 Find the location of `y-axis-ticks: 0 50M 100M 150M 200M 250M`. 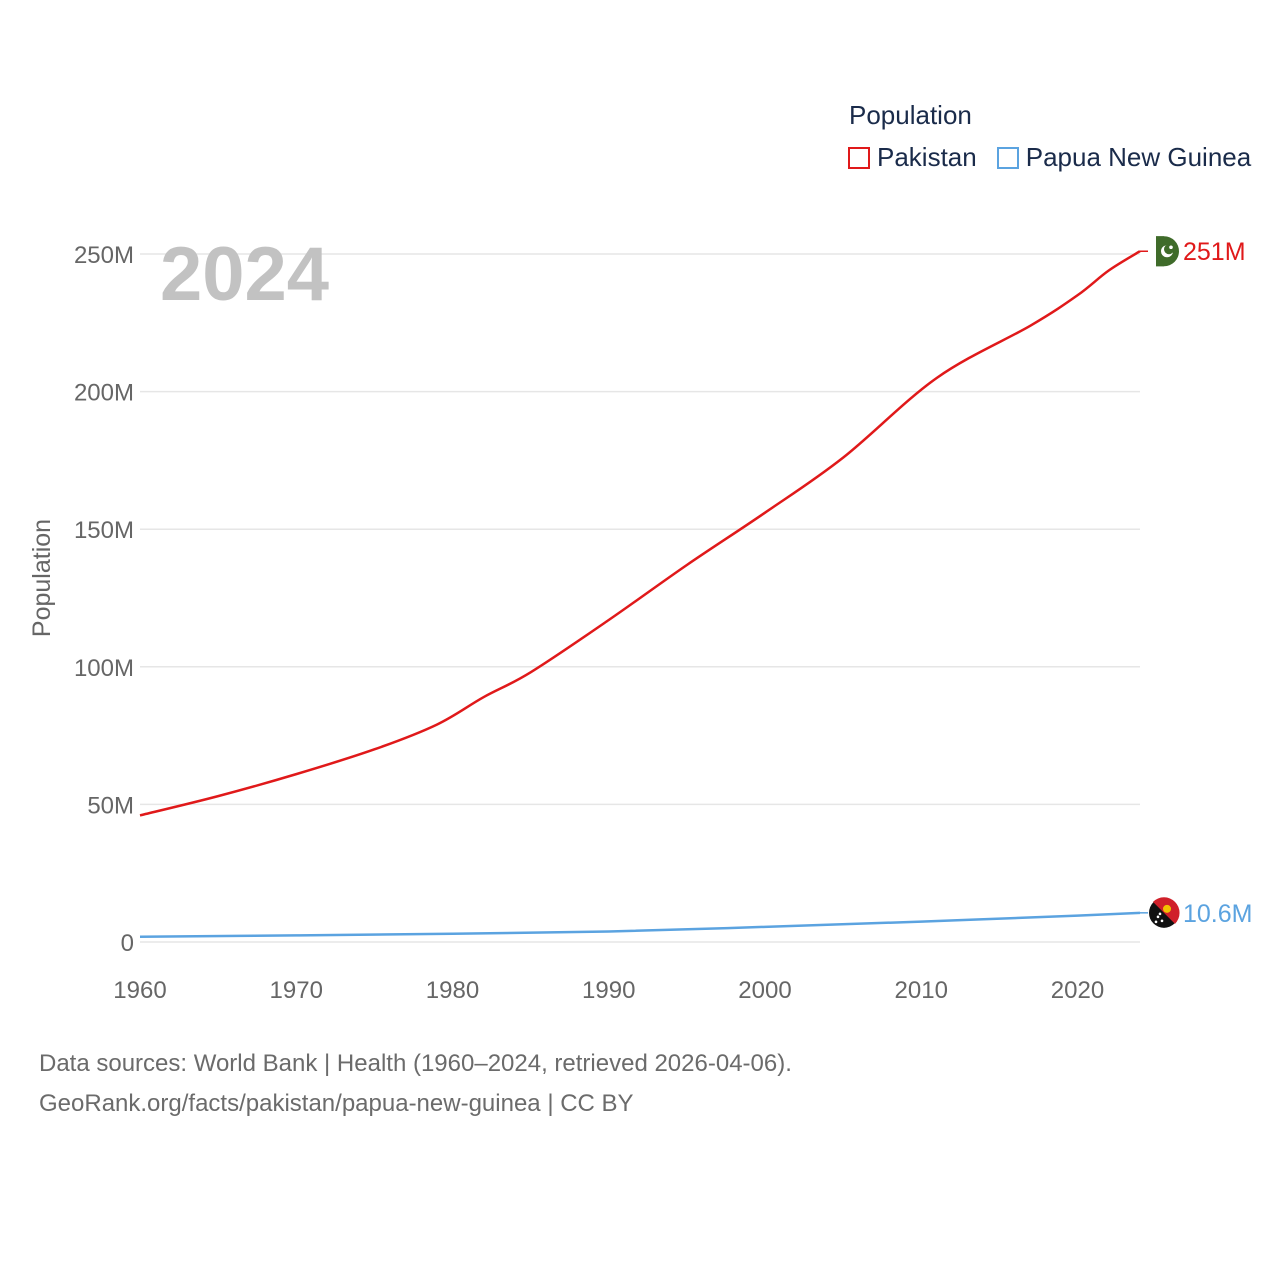

y-axis-ticks: 0 50M 100M 150M 200M 250M is located at coordinates (104, 599).